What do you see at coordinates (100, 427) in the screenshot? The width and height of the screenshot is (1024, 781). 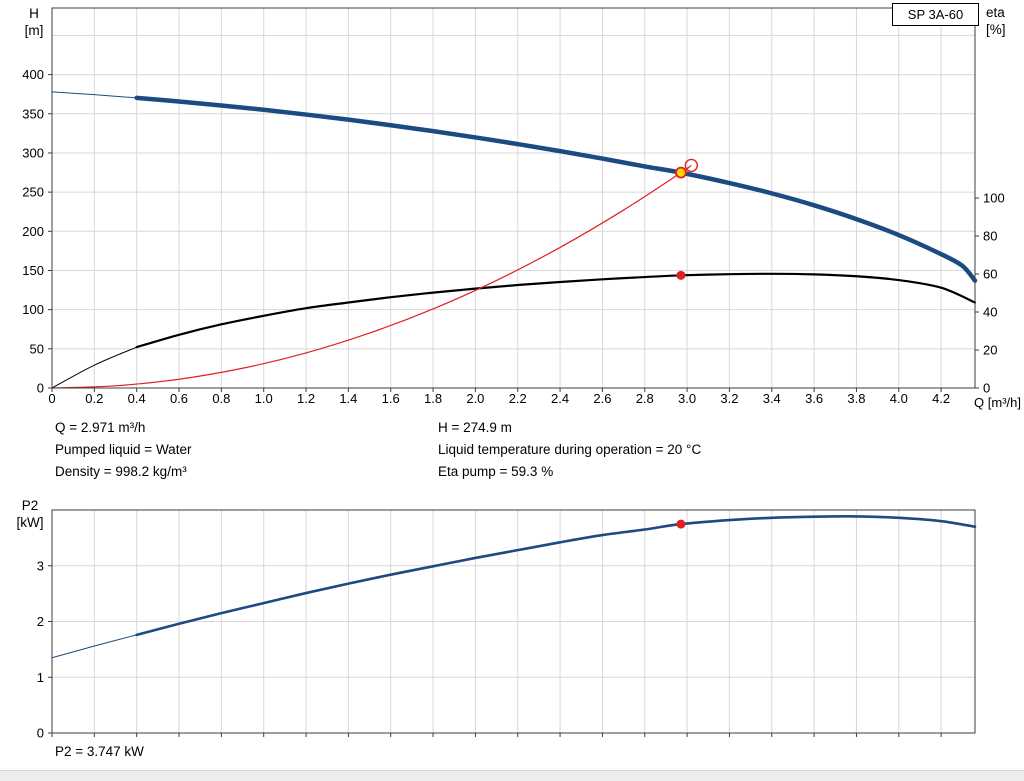 I see `info-flow: Q = 2.971 m³/h` at bounding box center [100, 427].